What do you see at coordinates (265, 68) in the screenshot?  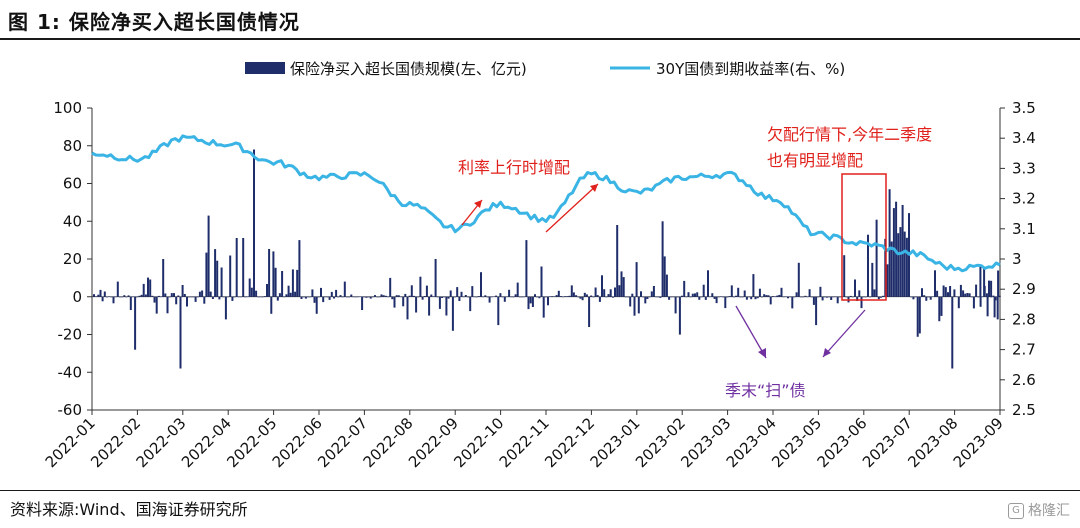 I see `legend-bar-swatch` at bounding box center [265, 68].